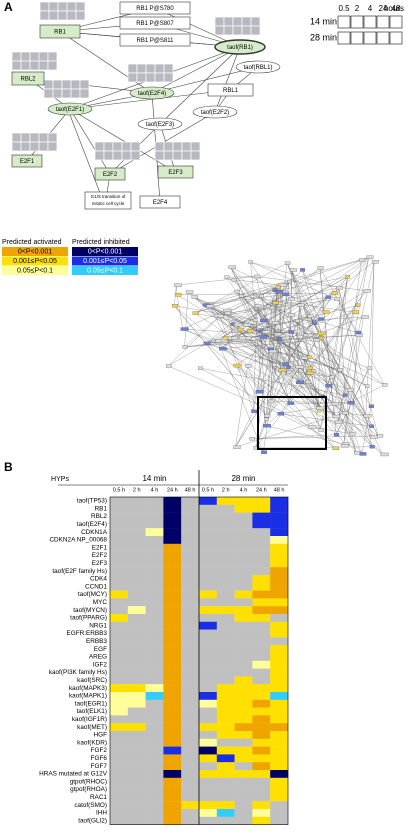 This screenshot has height=835, width=416. I want to click on node-label: taof(E2F4), so click(152, 94).